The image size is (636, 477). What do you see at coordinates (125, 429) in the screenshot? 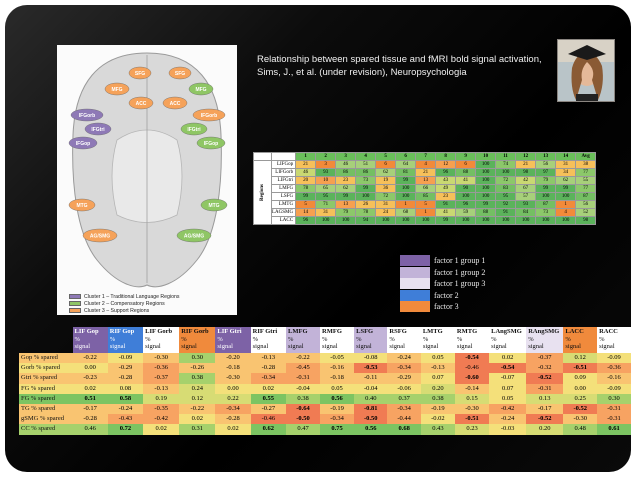
I see `table-cell: 0.72` at bounding box center [125, 429].